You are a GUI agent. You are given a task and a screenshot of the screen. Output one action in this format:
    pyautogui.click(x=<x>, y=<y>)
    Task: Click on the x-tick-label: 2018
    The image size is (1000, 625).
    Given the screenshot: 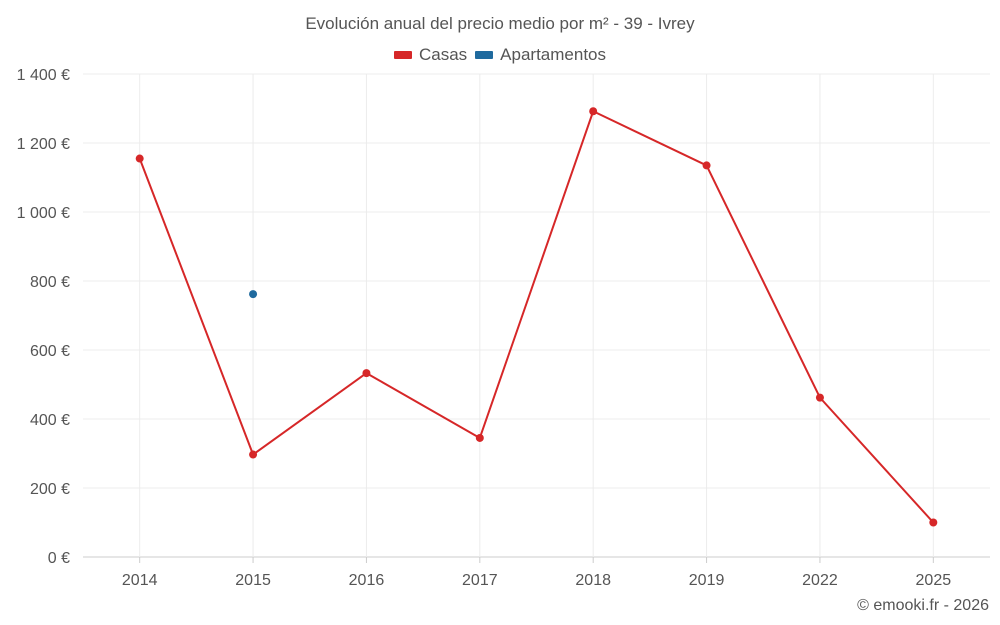 What is the action you would take?
    pyautogui.click(x=593, y=580)
    